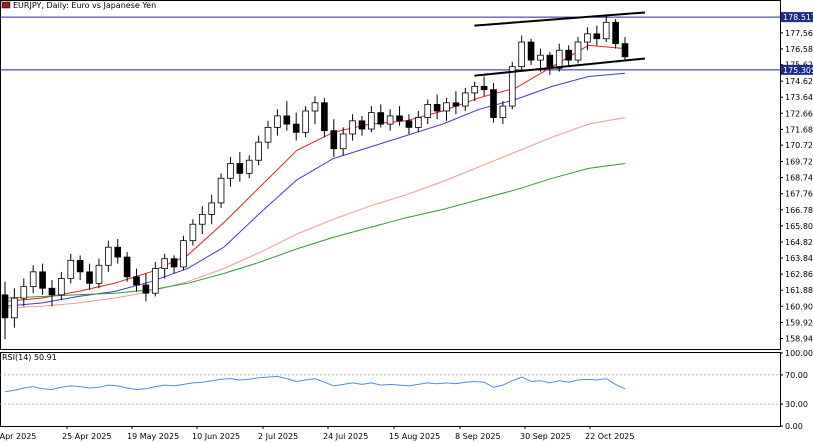 The image size is (813, 443). What do you see at coordinates (794, 426) in the screenshot?
I see `rsi-axis-label: 0.00` at bounding box center [794, 426].